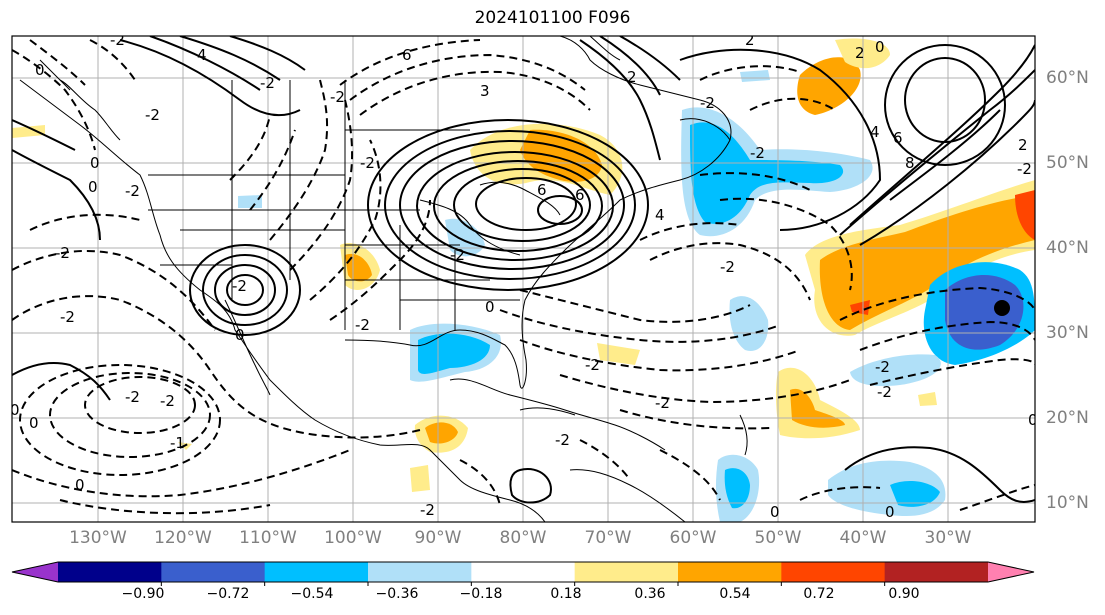  What do you see at coordinates (904, 594) in the screenshot?
I see `colorbar-tick-label: 0.90` at bounding box center [904, 594].